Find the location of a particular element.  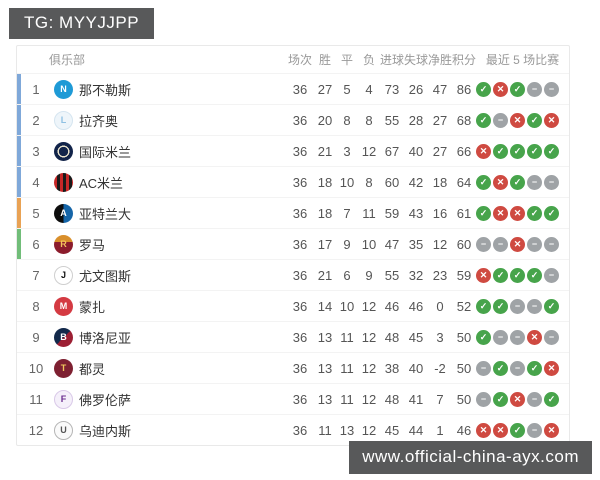

stat-points: 64 is located at coordinates (464, 182).